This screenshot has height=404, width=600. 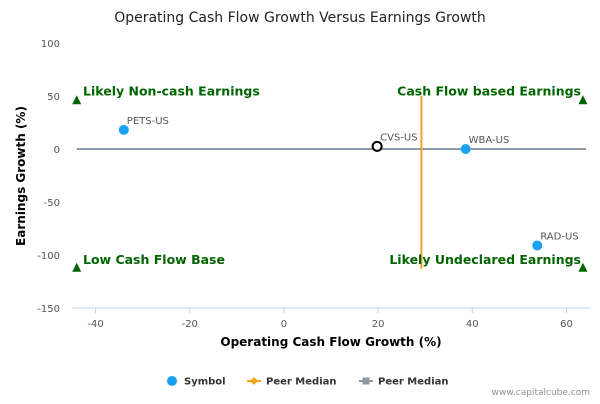 What do you see at coordinates (154, 259) in the screenshot?
I see `quadrant-label-bottom-left: Low Cash Flow Base` at bounding box center [154, 259].